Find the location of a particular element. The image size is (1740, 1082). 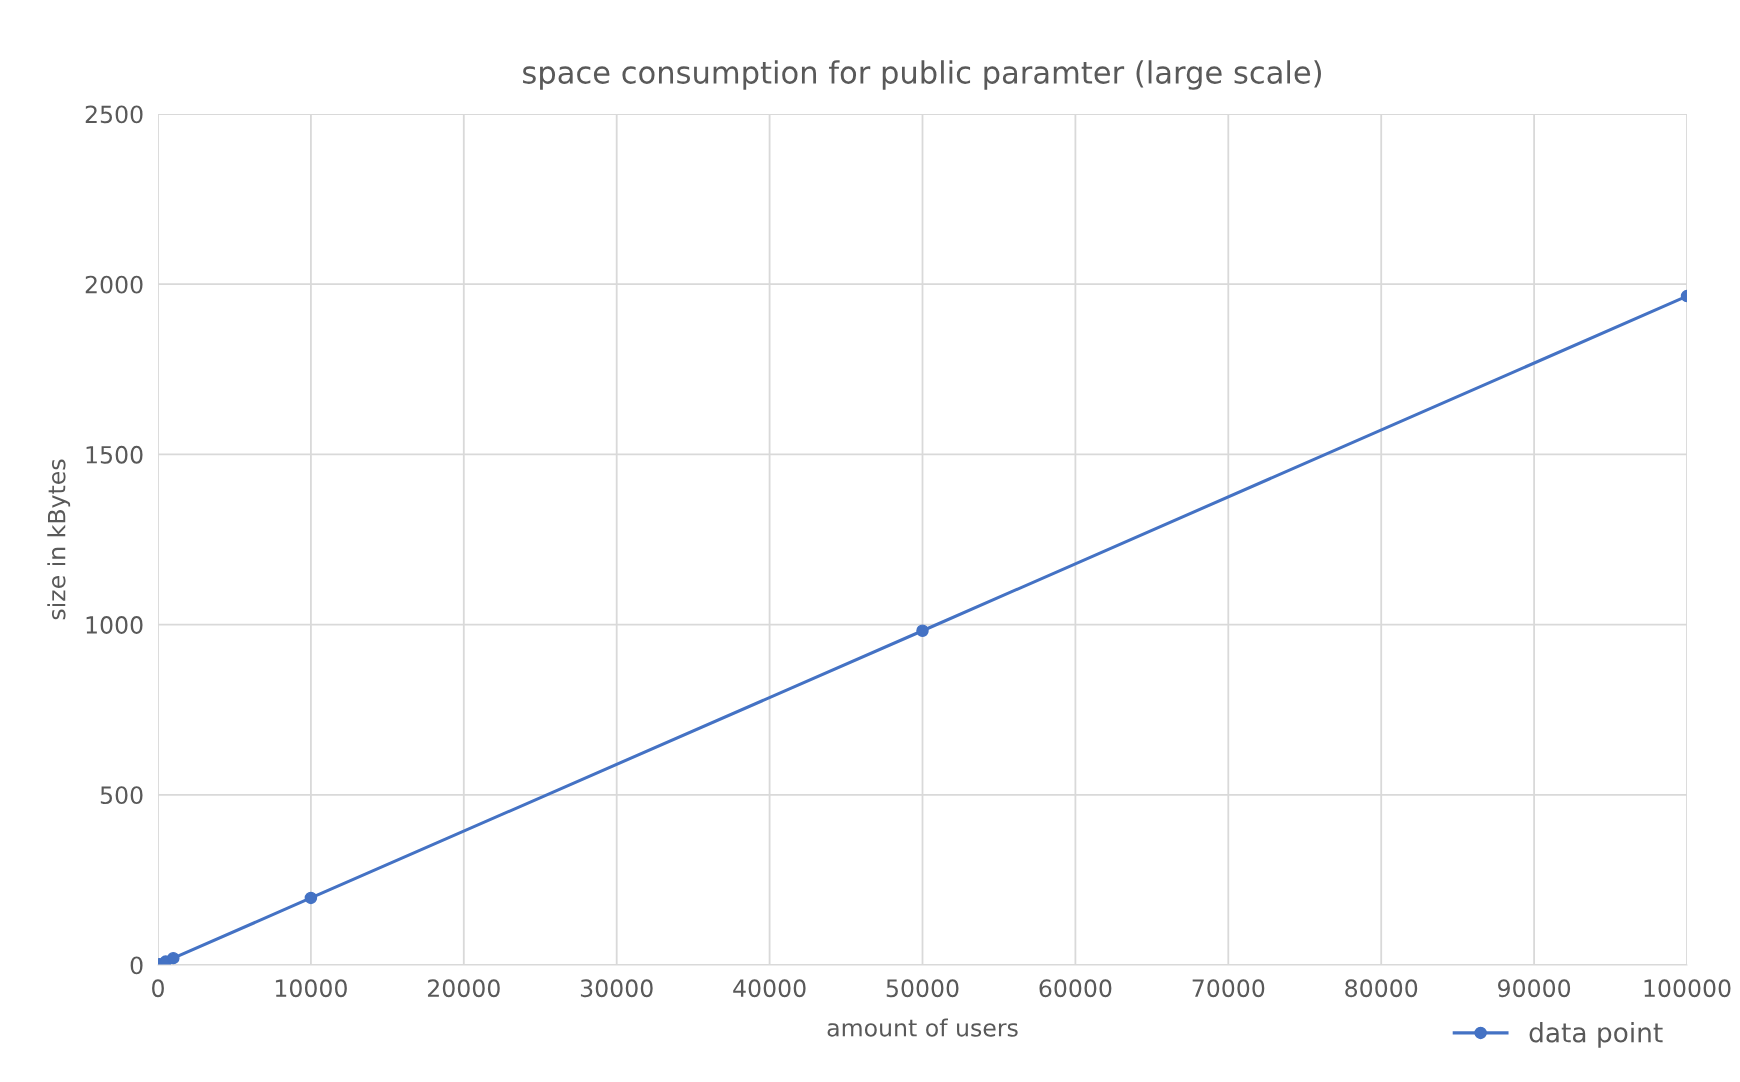

x-tick-label: 80000 is located at coordinates (1381, 988).